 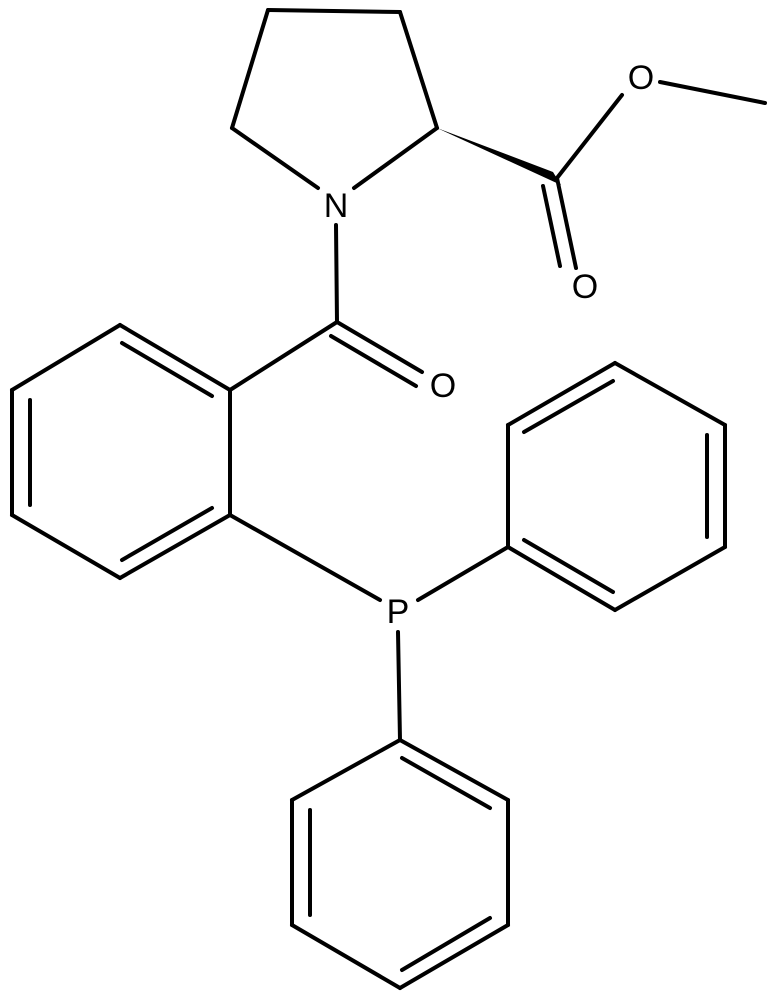 What do you see at coordinates (499, 156) in the screenshot?
I see `wedge-bond` at bounding box center [499, 156].